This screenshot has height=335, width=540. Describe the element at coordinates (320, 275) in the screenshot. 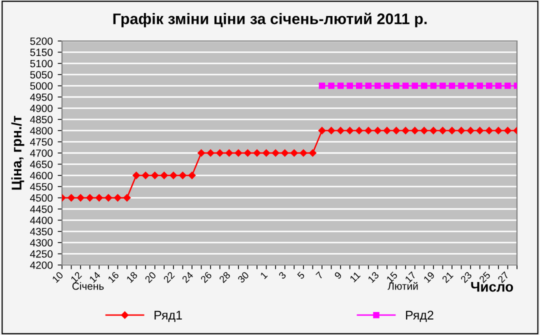

I see `x-tick-label: 7` at that location.